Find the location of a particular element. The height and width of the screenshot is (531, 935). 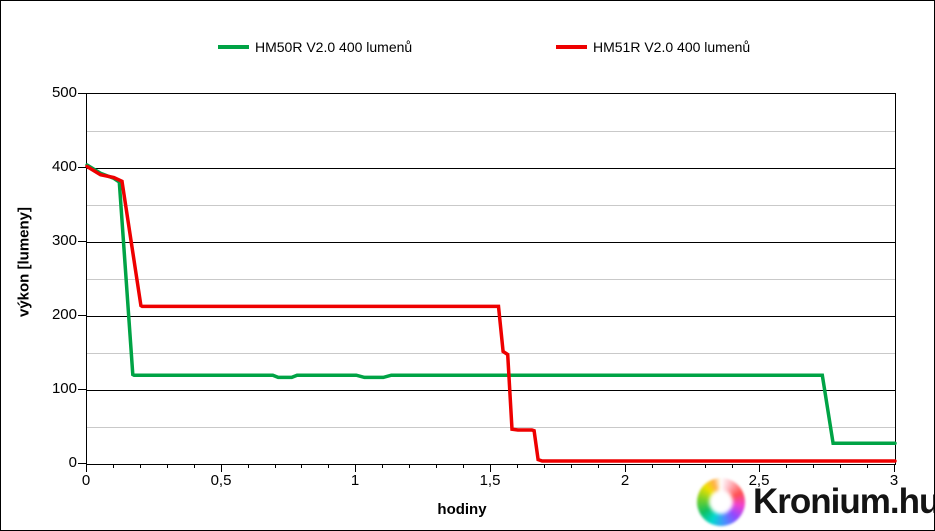

y-tick-label-400: 400 is located at coordinates (64, 166).